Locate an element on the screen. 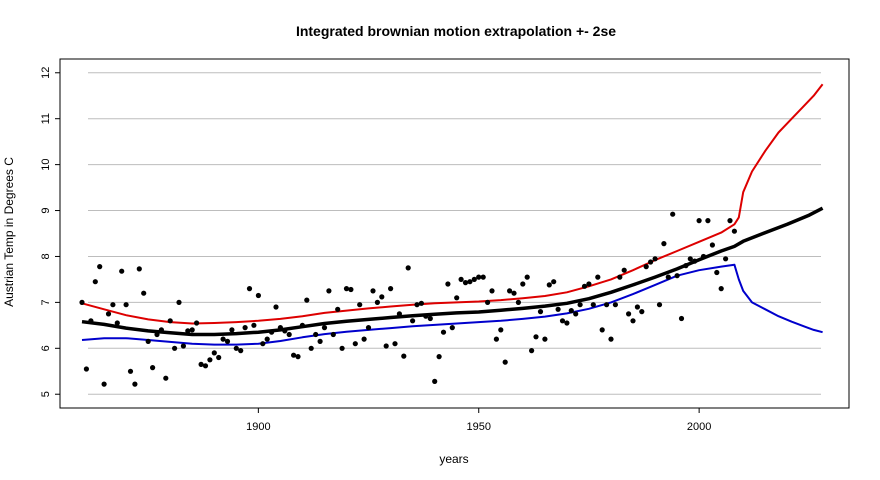 The width and height of the screenshot is (880, 480). y-tick-label: 11 is located at coordinates (46, 118).